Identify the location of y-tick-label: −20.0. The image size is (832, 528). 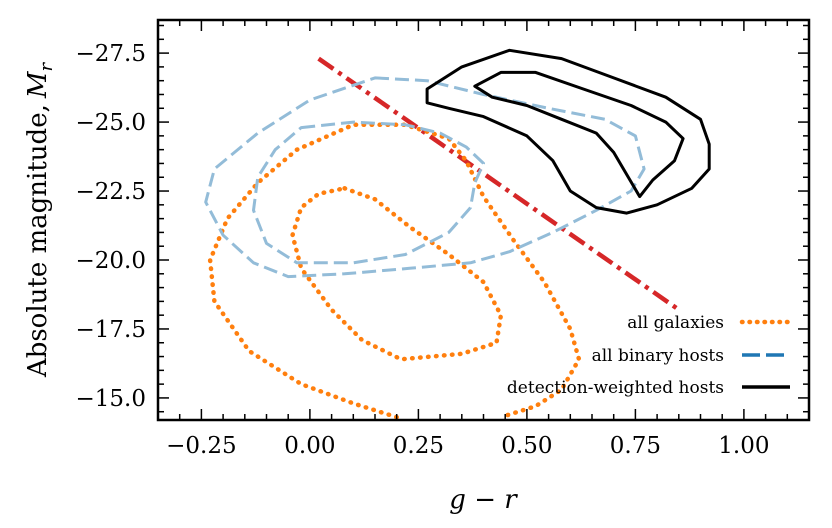
(111, 261).